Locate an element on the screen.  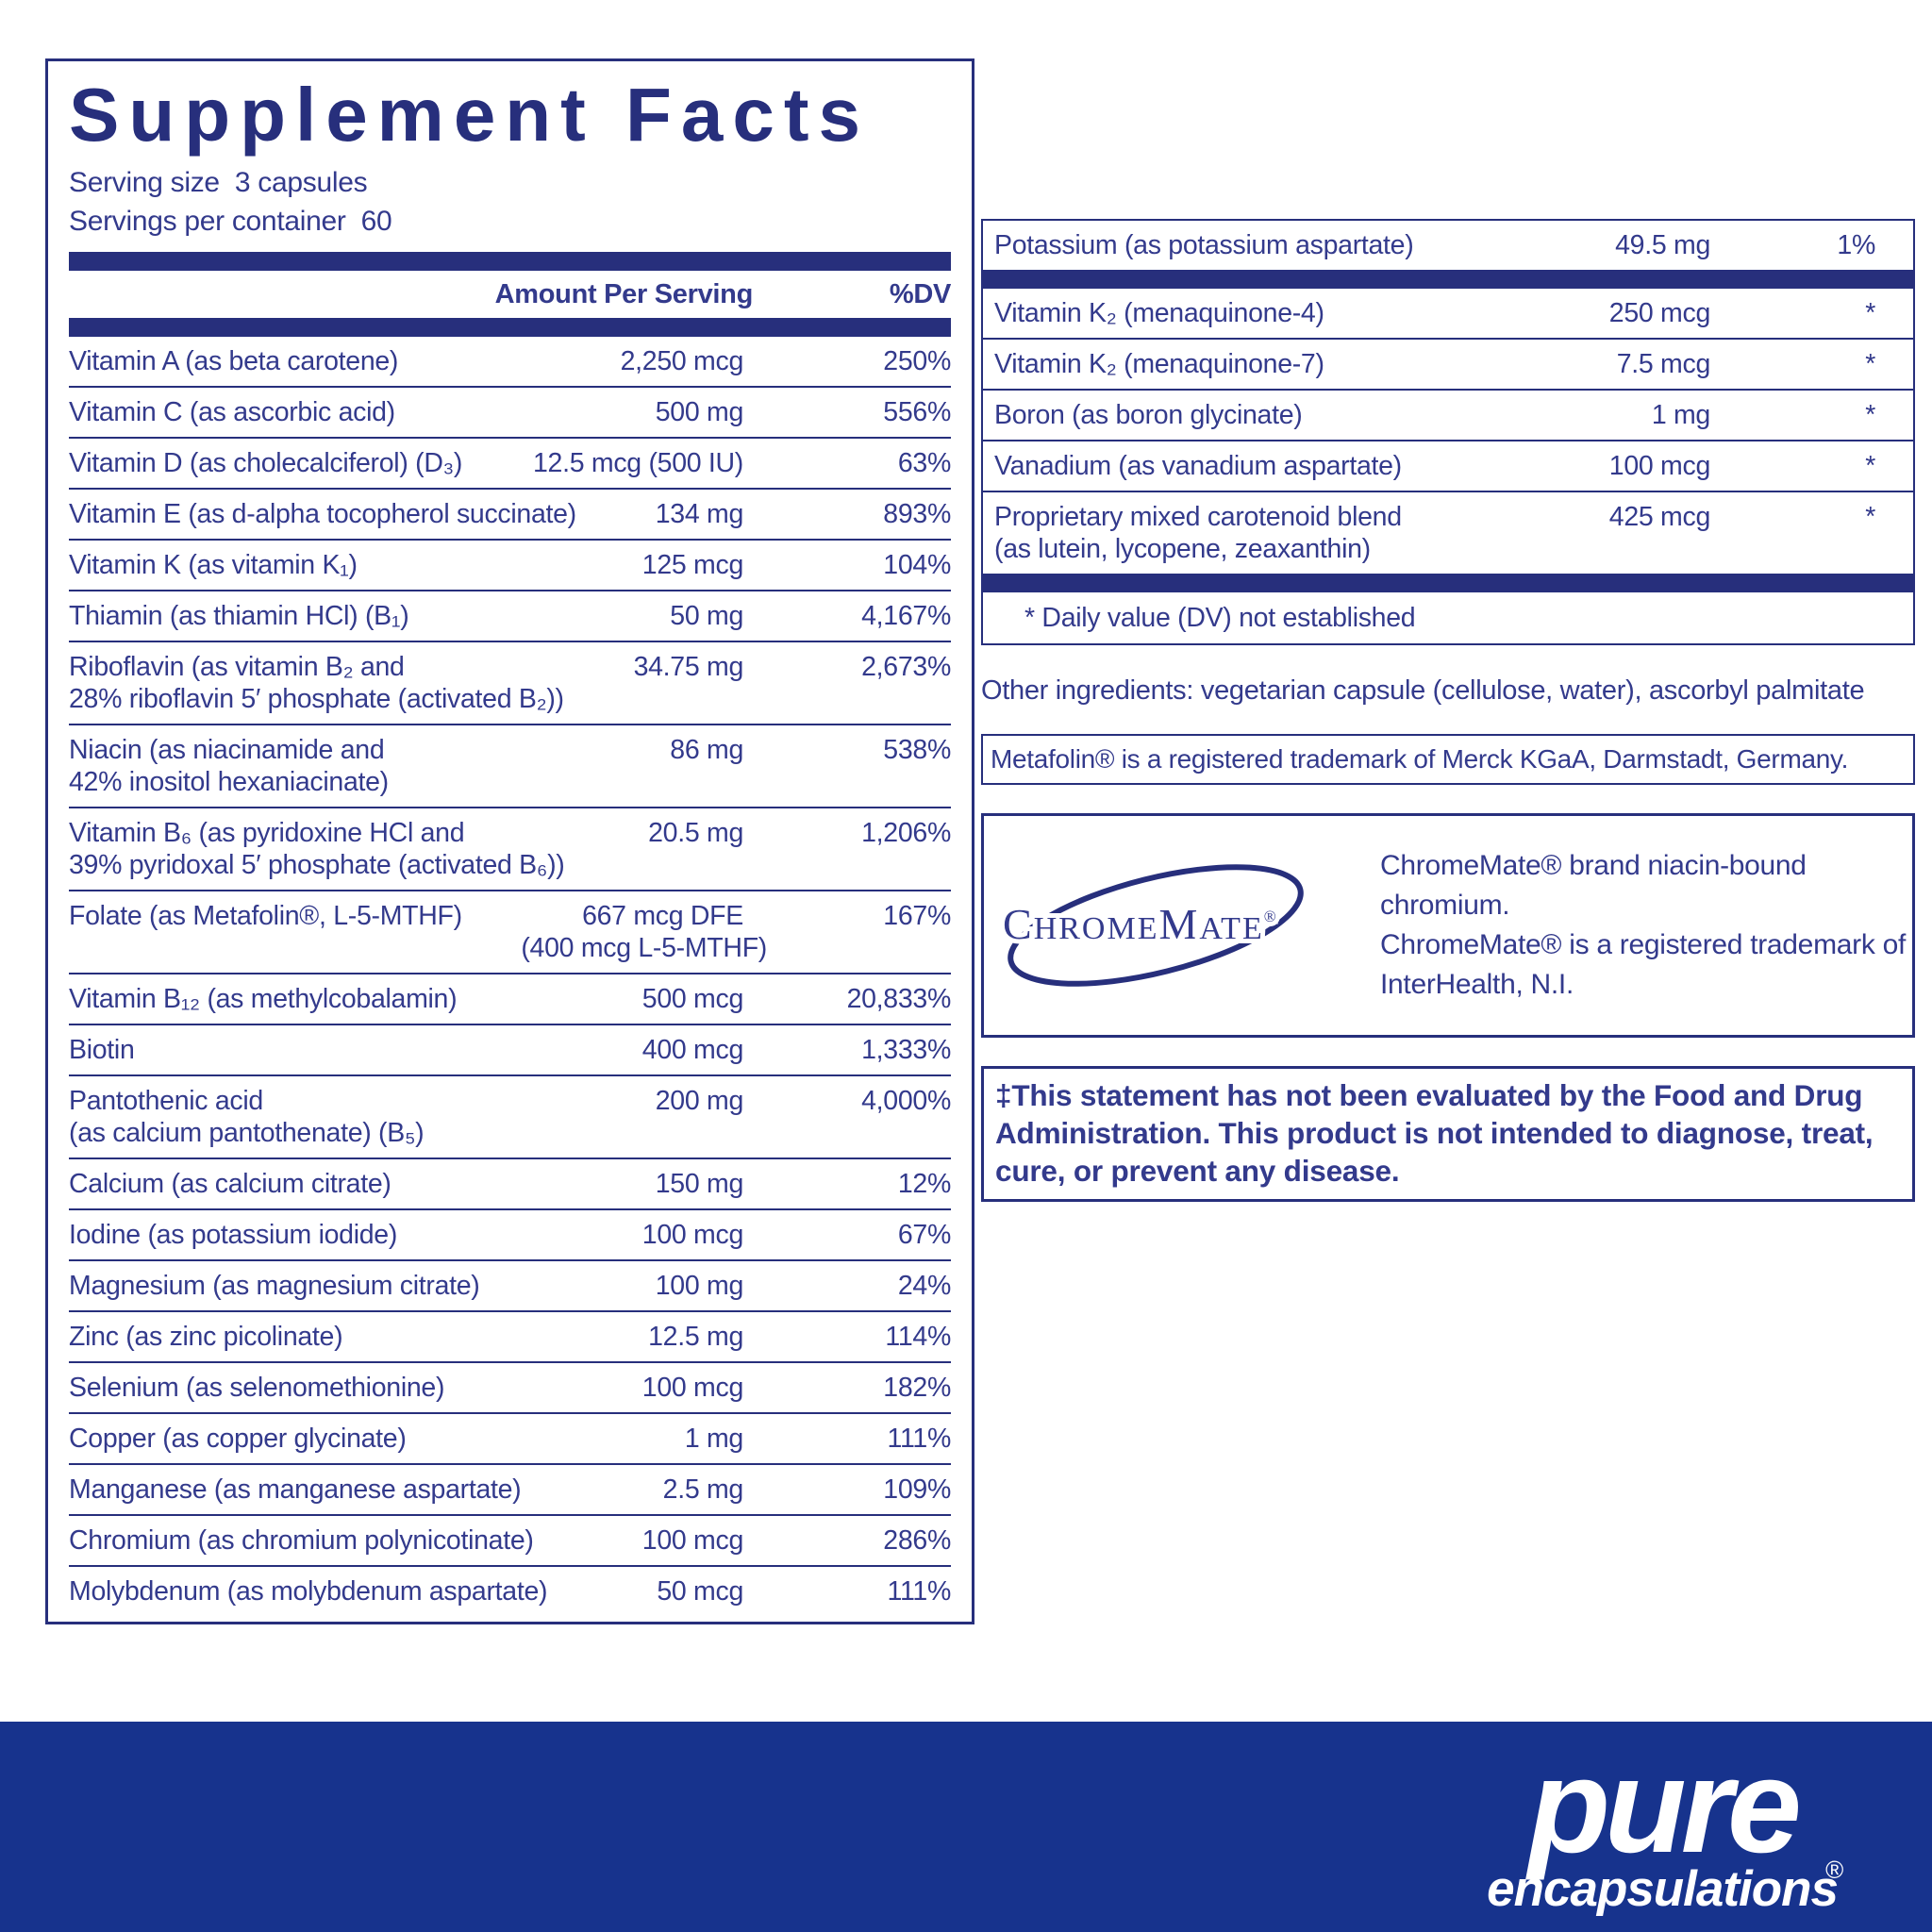
nutrient-dv: 104% is located at coordinates (917, 565).